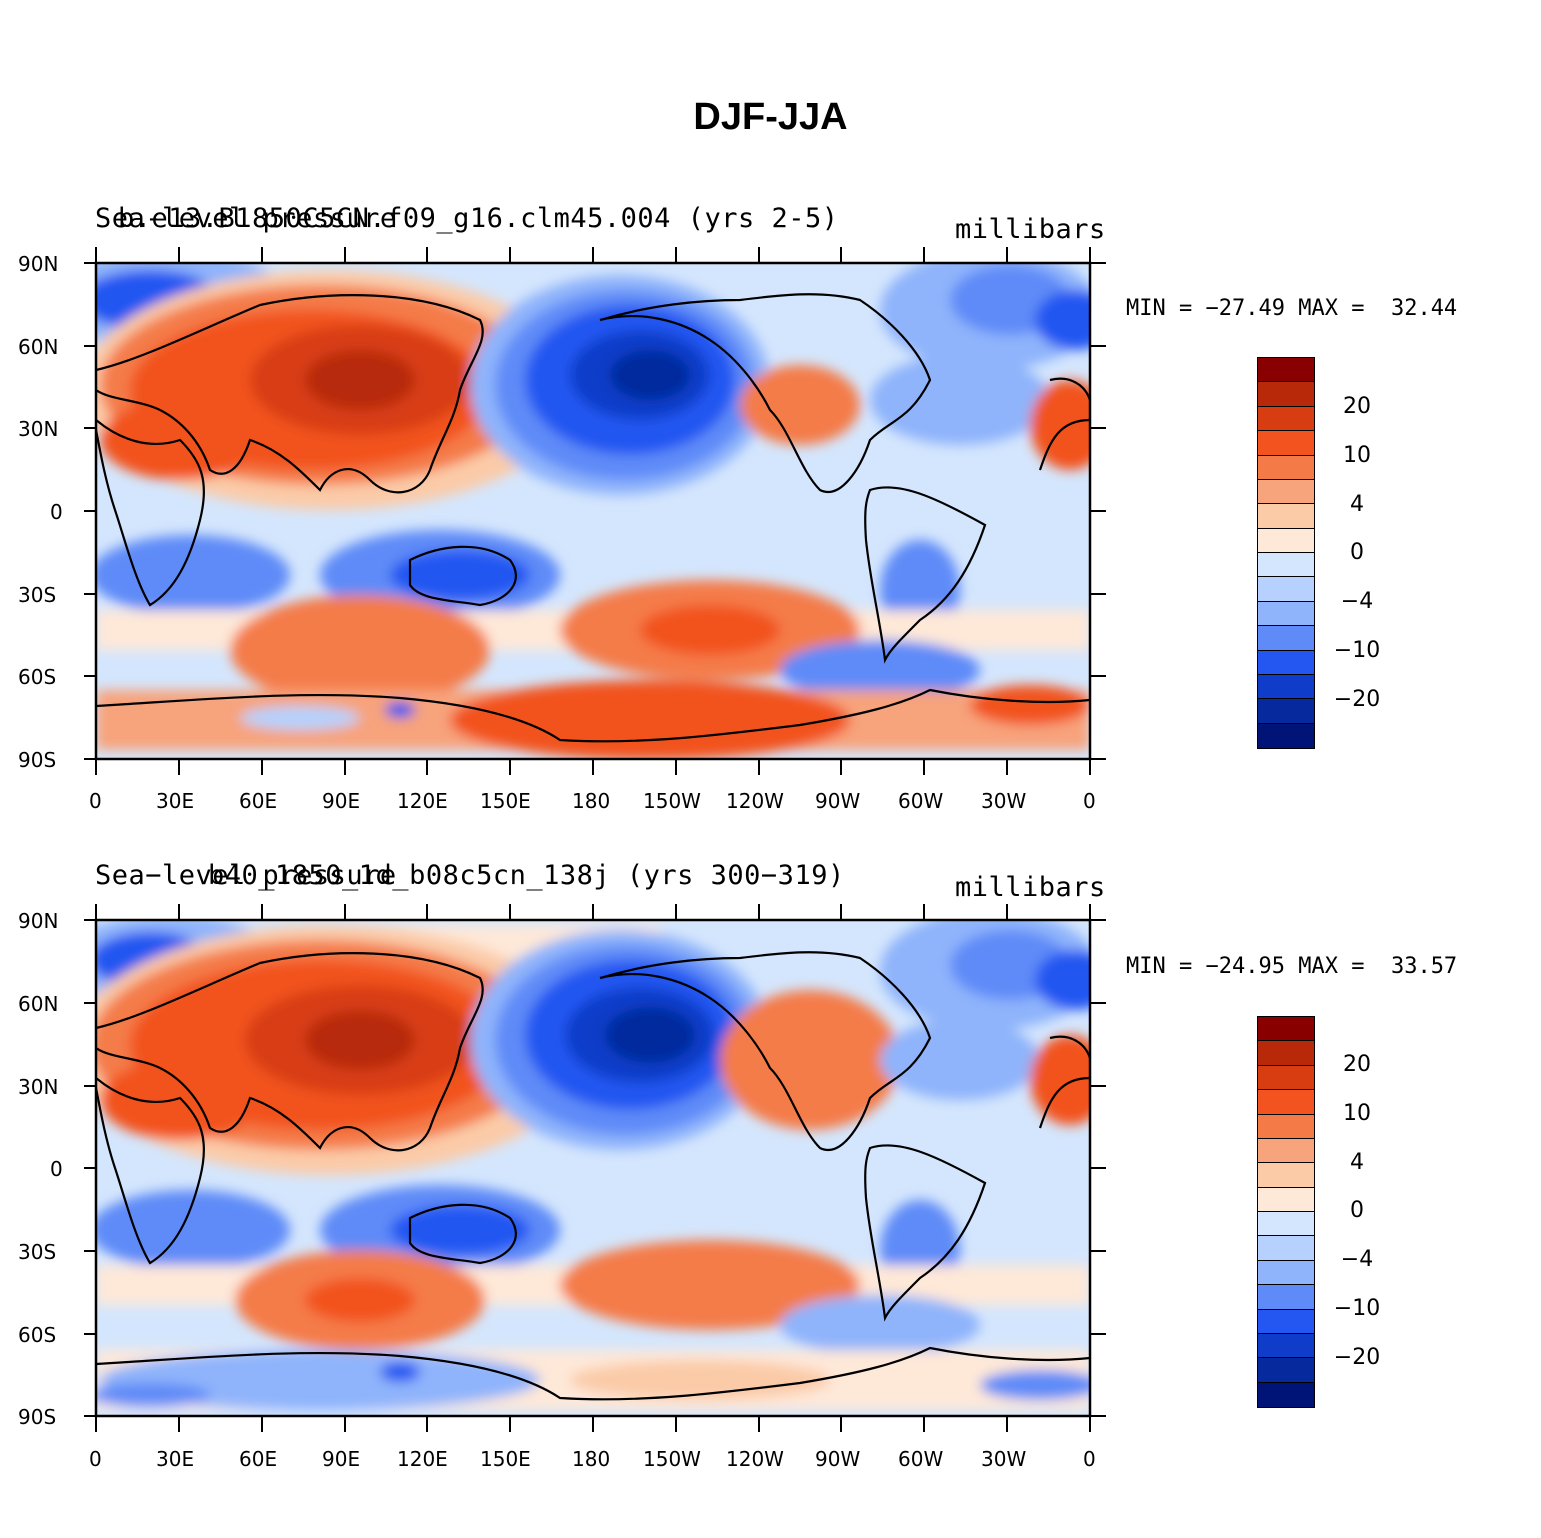 This screenshot has height=1538, width=1541. What do you see at coordinates (1030, 887) in the screenshot?
I see `units-label: millibars` at bounding box center [1030, 887].